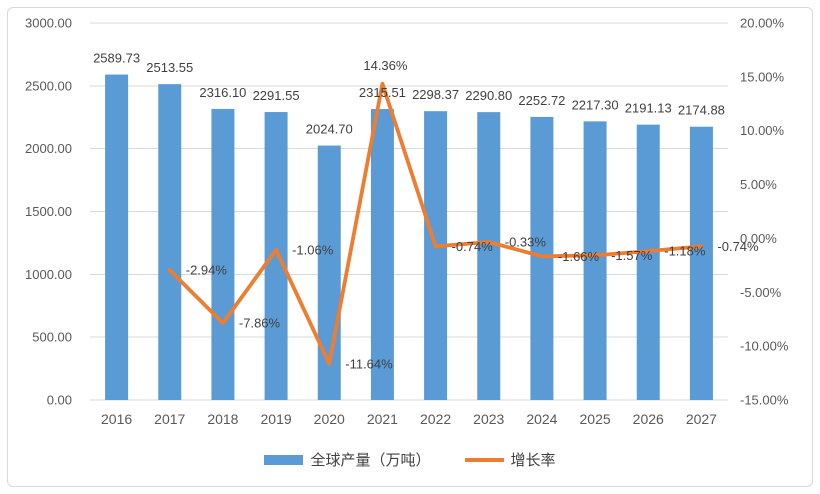  What do you see at coordinates (526, 241) in the screenshot?
I see `line-value-label: -0.33%` at bounding box center [526, 241].